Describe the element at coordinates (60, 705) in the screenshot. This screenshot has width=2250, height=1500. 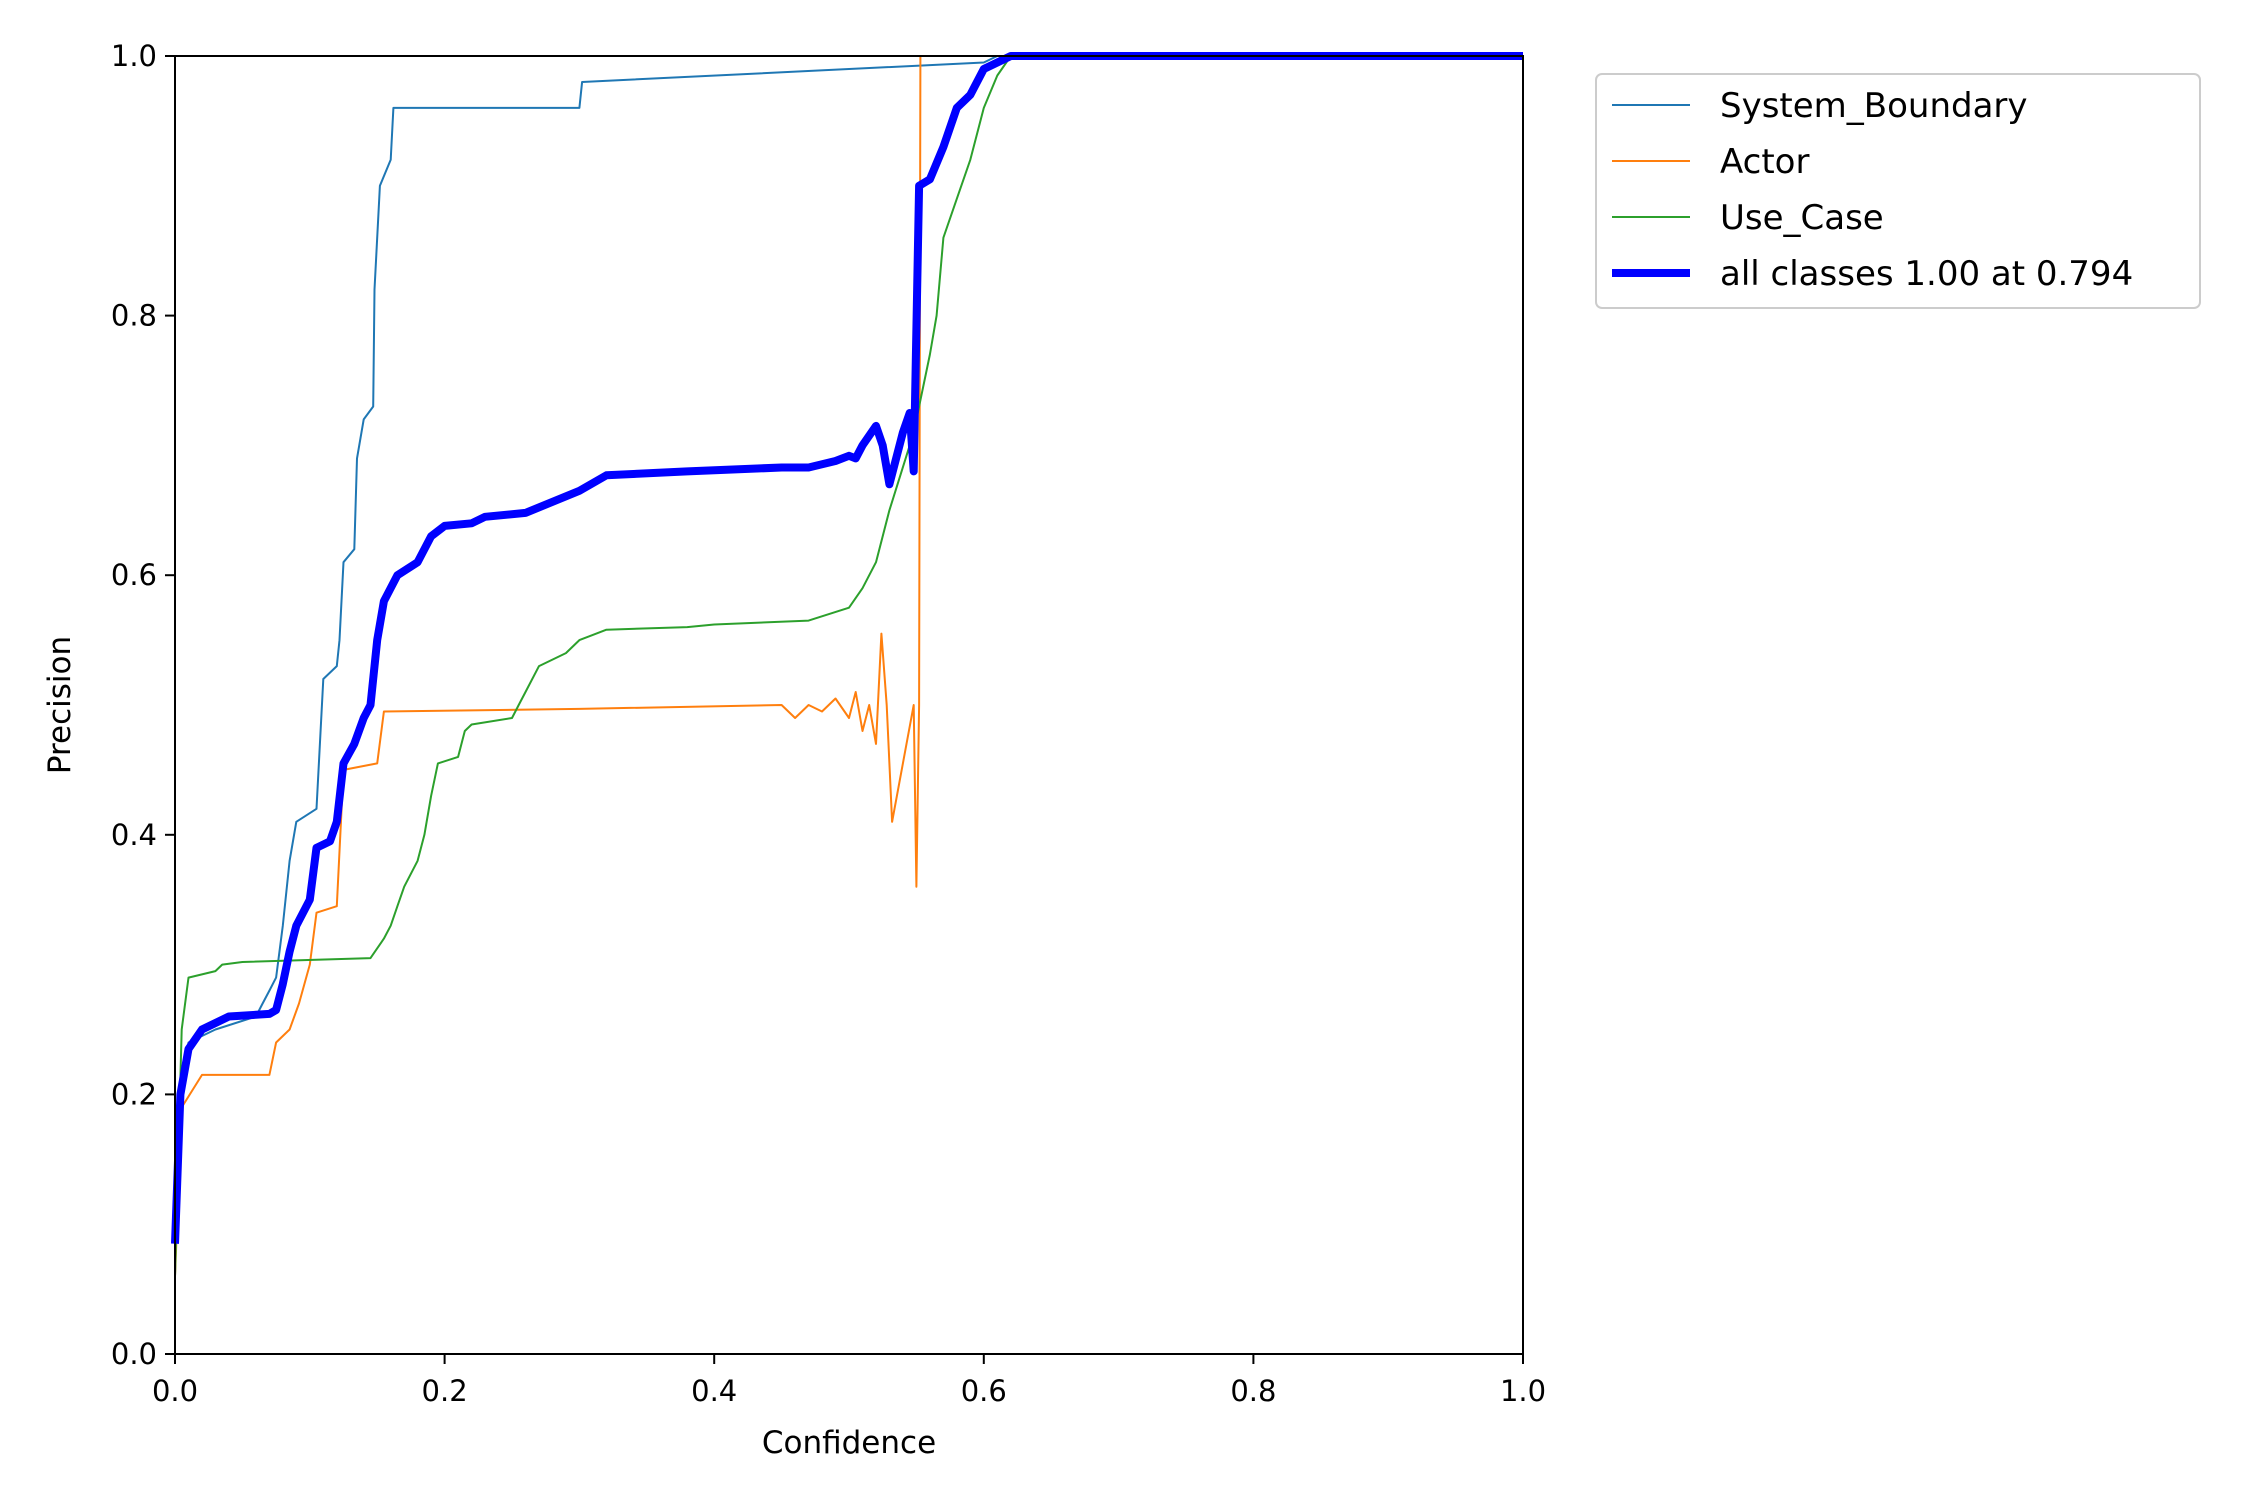
I see `y-axis-title: Precision` at that location.